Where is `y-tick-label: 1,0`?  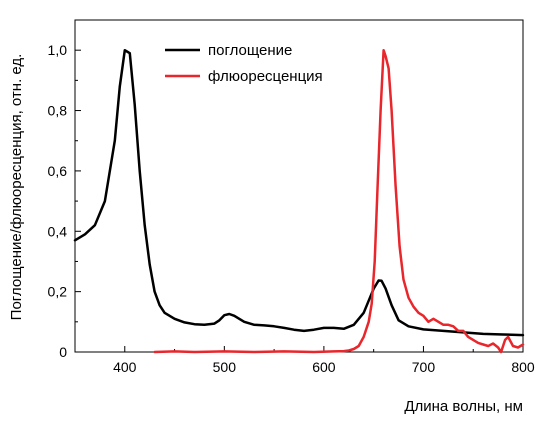 y-tick-label: 1,0 is located at coordinates (58, 50).